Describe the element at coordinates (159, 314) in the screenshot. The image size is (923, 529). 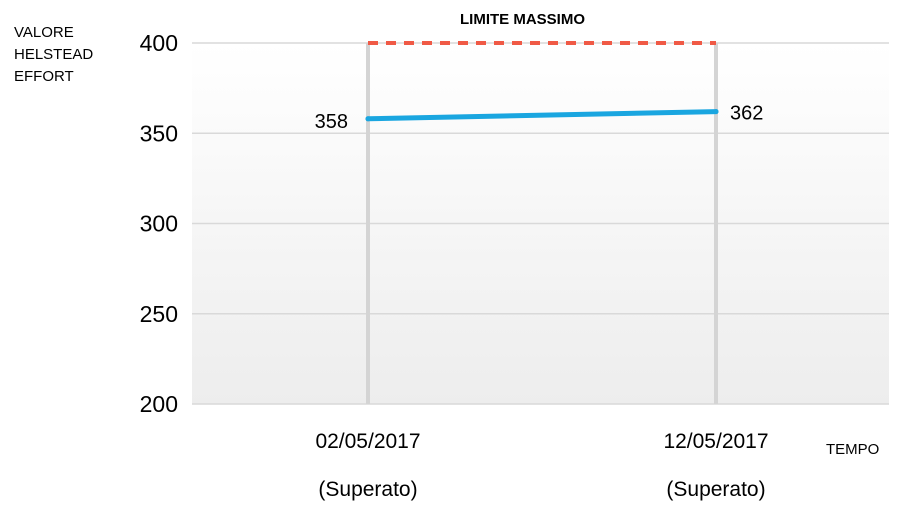
I see `y-tick-label: 250` at that location.